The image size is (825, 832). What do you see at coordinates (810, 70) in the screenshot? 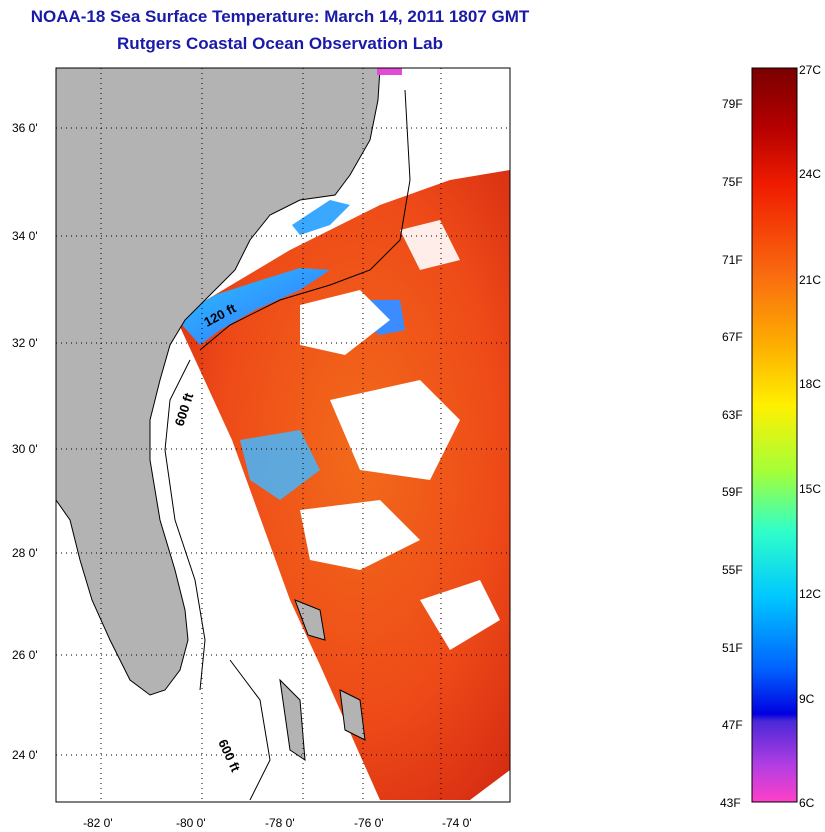
I see `cb-c-label: 27C` at bounding box center [810, 70].